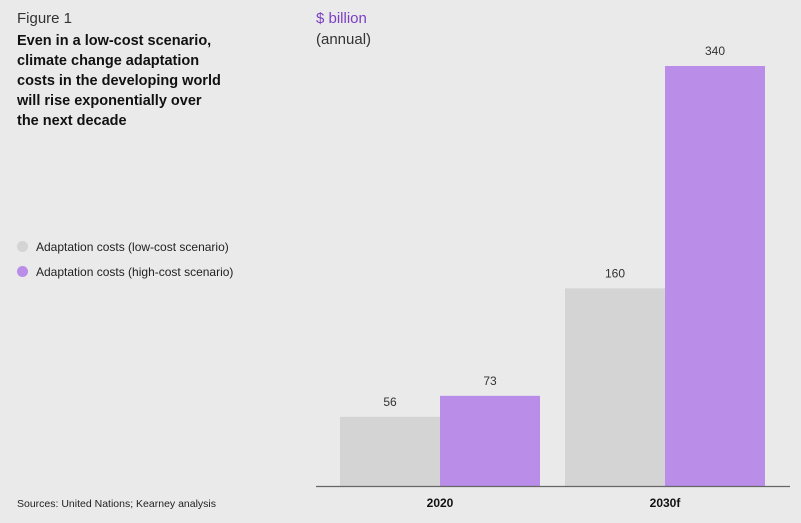 The width and height of the screenshot is (801, 523). What do you see at coordinates (666, 503) in the screenshot?
I see `x-tick-label: 2030f` at bounding box center [666, 503].